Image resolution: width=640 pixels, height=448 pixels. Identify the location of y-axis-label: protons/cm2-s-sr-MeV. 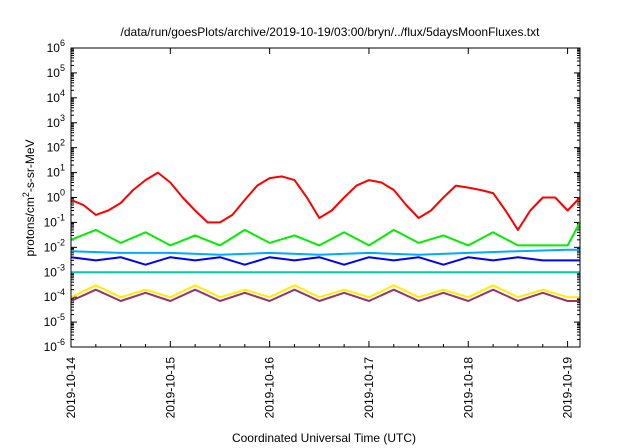
(29, 197).